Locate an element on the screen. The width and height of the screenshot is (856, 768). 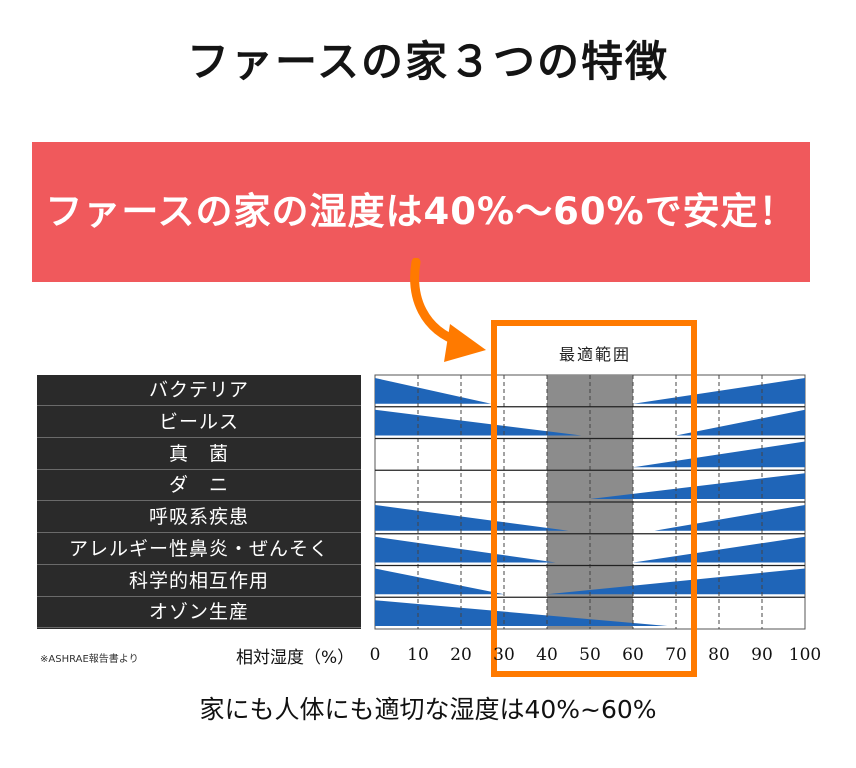
x-tick-label: 90 is located at coordinates (762, 655).